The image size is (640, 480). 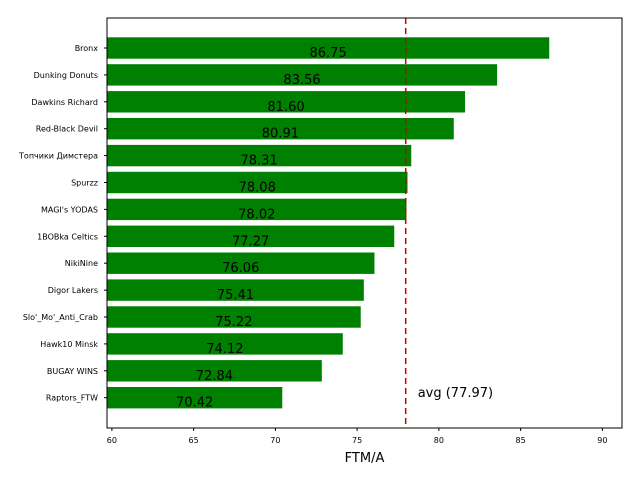 I want to click on y-tick-label: BUGAY WINS, so click(x=72, y=371).